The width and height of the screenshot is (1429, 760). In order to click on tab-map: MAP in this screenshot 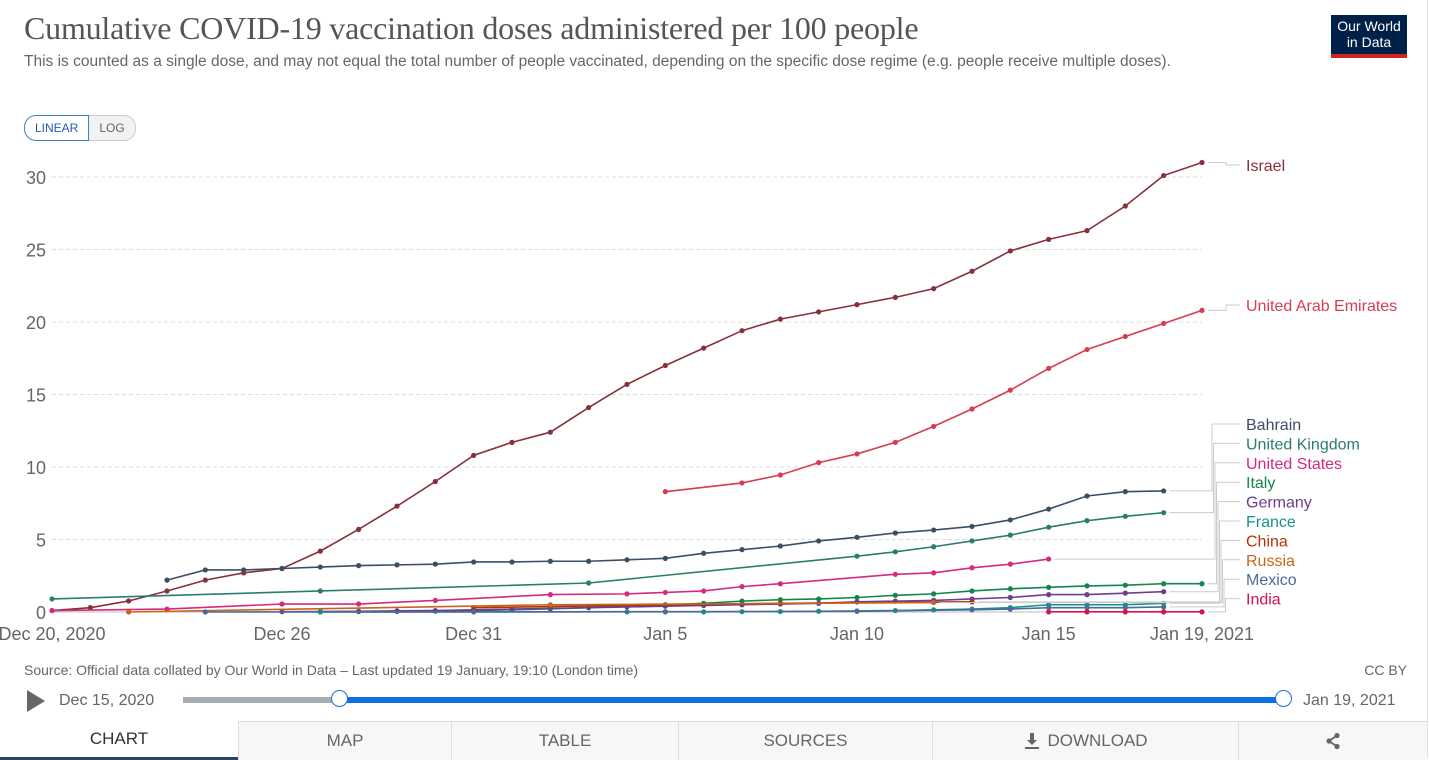, I will do `click(344, 740)`.